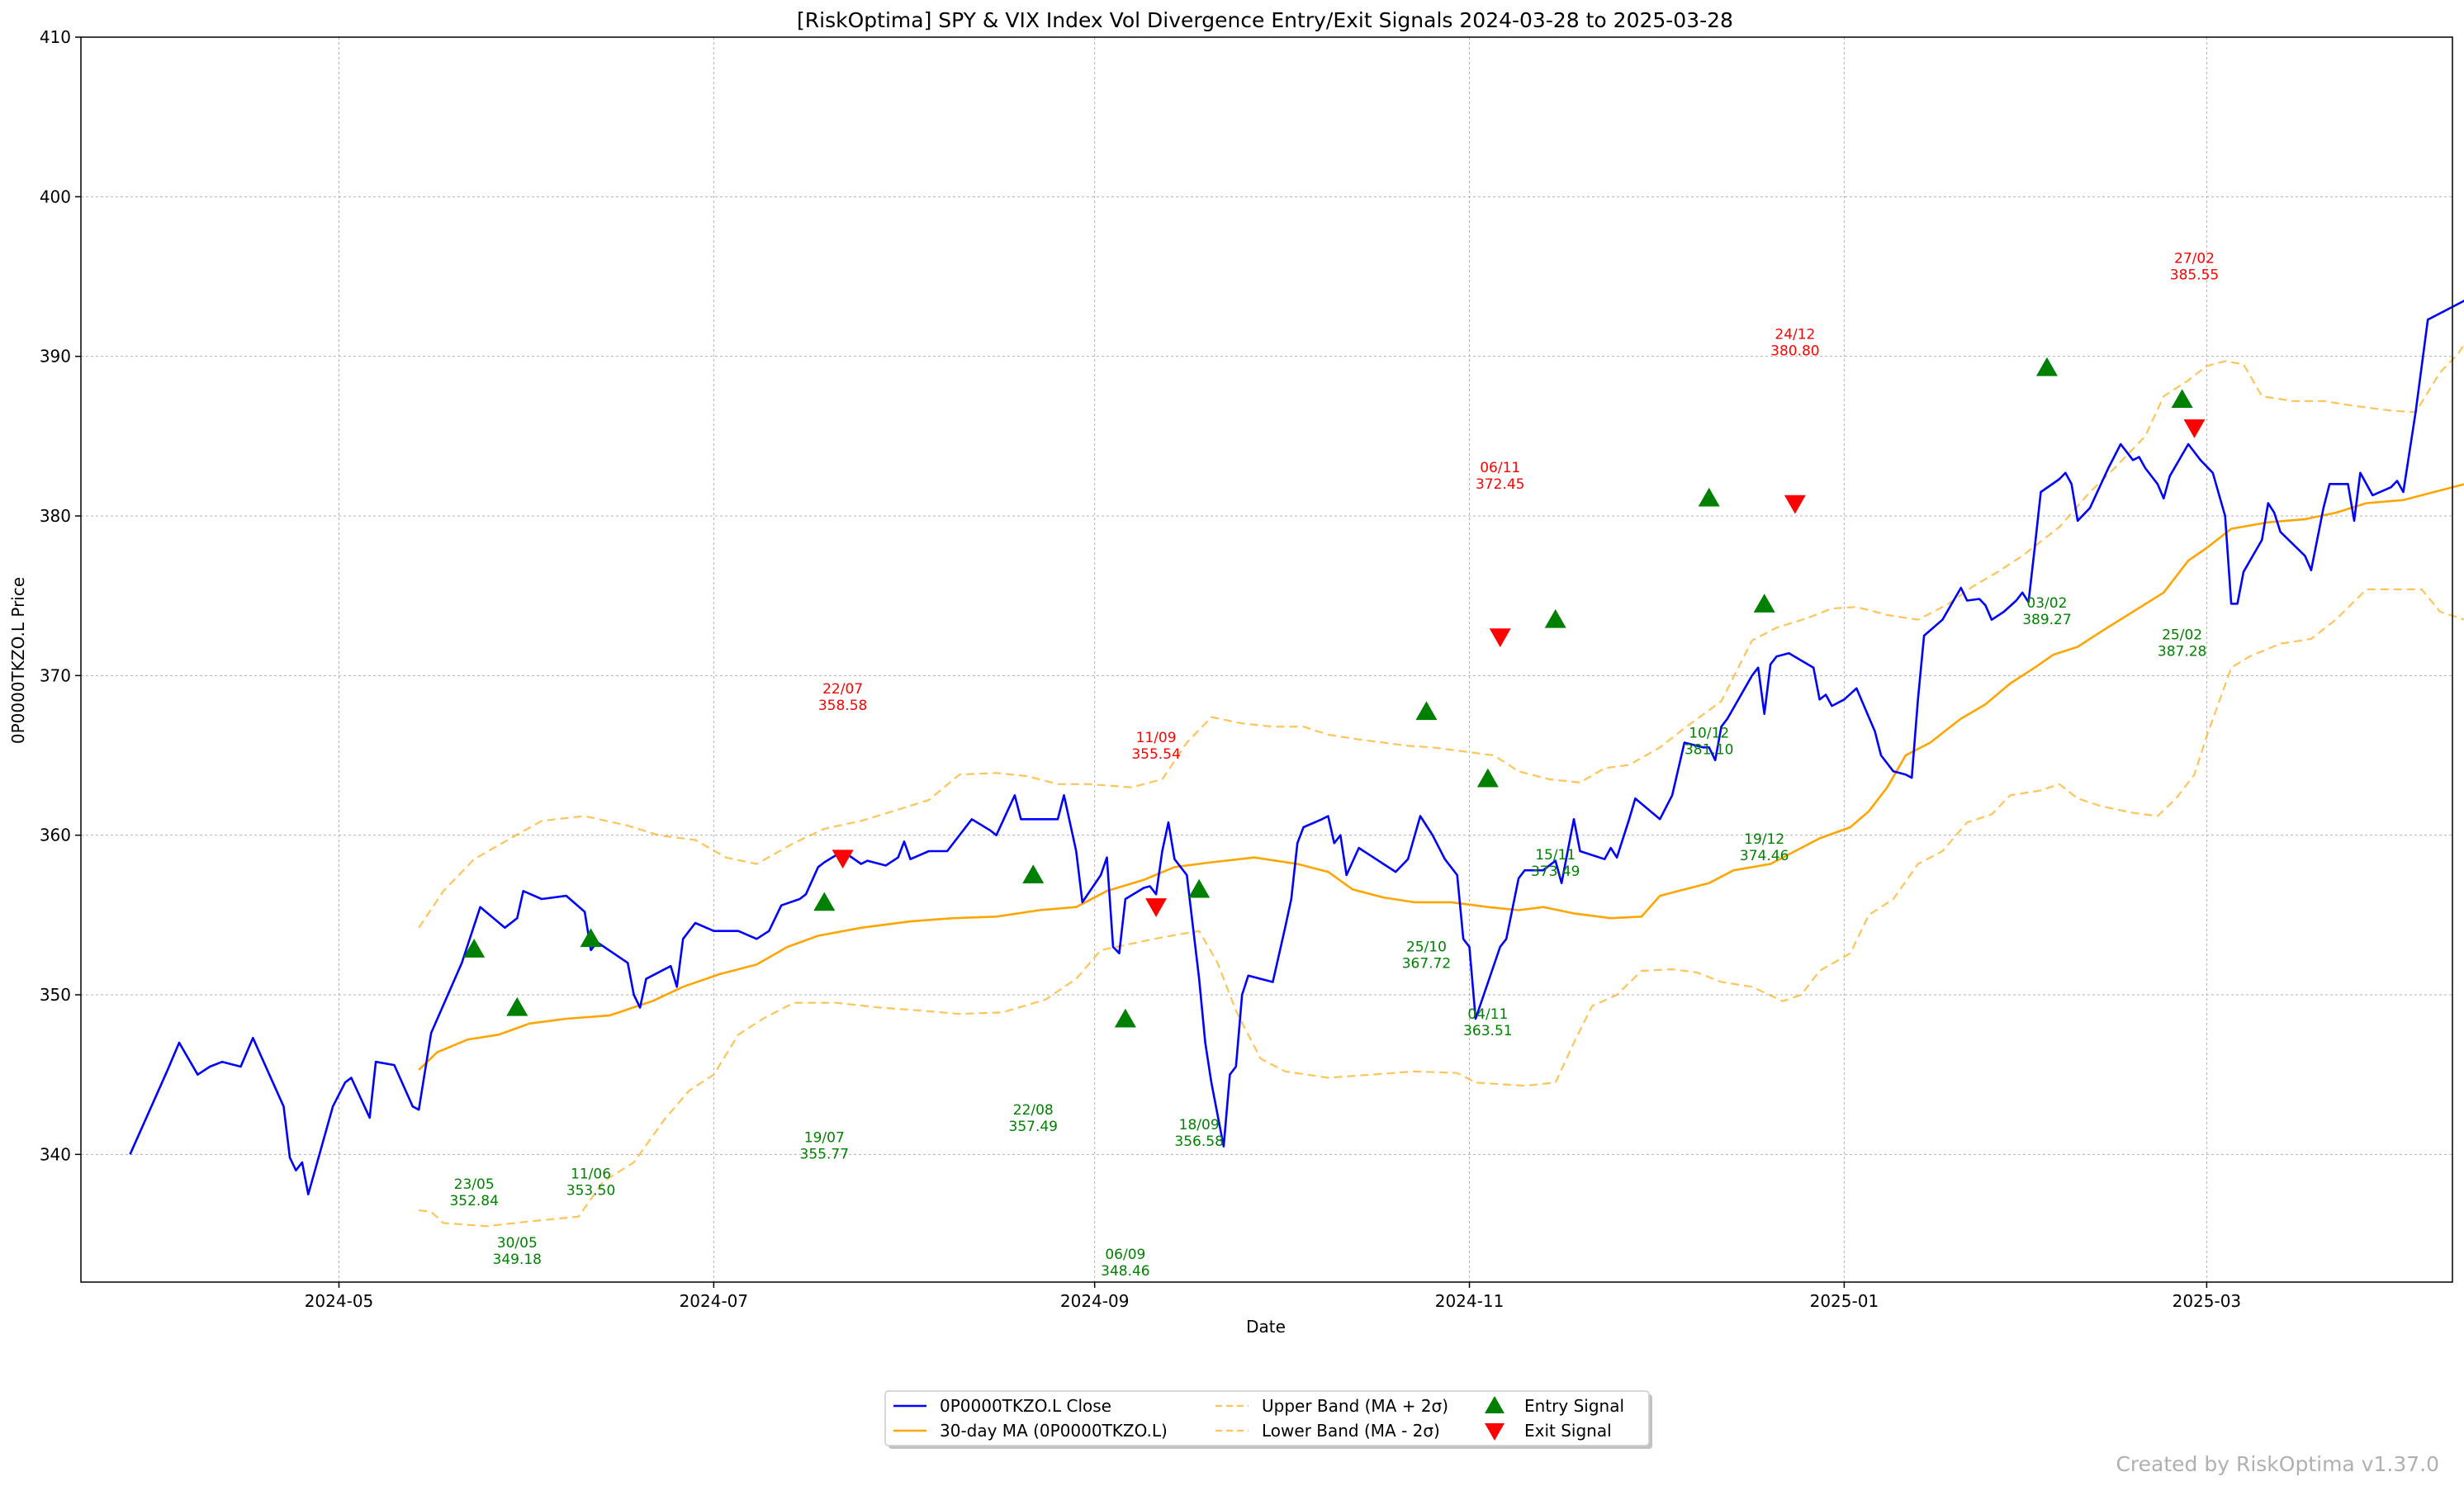 The width and height of the screenshot is (2464, 1486). What do you see at coordinates (1574, 1406) in the screenshot?
I see `legend-label: Entry Signal` at bounding box center [1574, 1406].